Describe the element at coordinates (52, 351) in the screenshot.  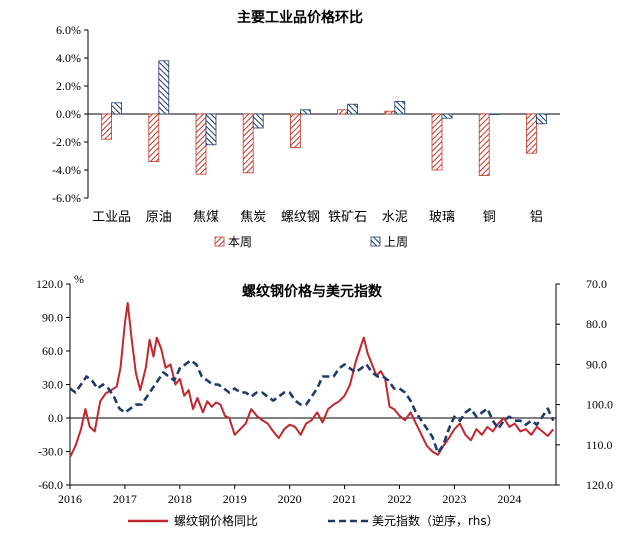
I see `line-left-tick-label: 60.0` at that location.